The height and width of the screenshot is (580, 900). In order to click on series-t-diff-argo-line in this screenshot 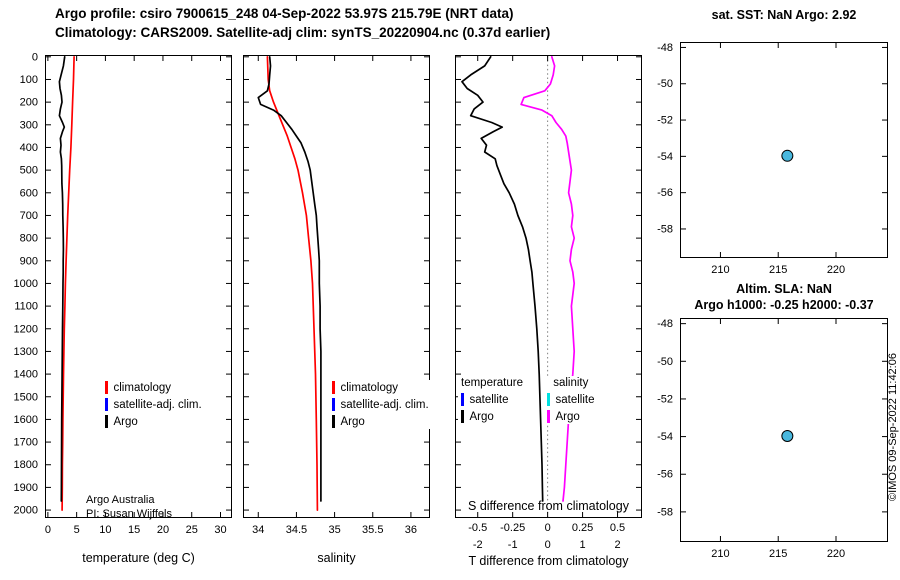, I will do `click(502, 278)`.